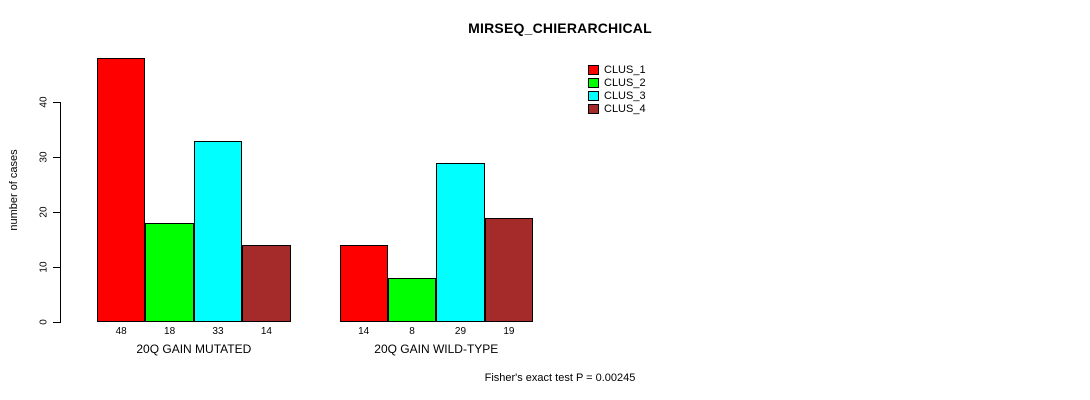 Image resolution: width=1090 pixels, height=400 pixels. What do you see at coordinates (625, 95) in the screenshot?
I see `legend-label: CLUS_3` at bounding box center [625, 95].